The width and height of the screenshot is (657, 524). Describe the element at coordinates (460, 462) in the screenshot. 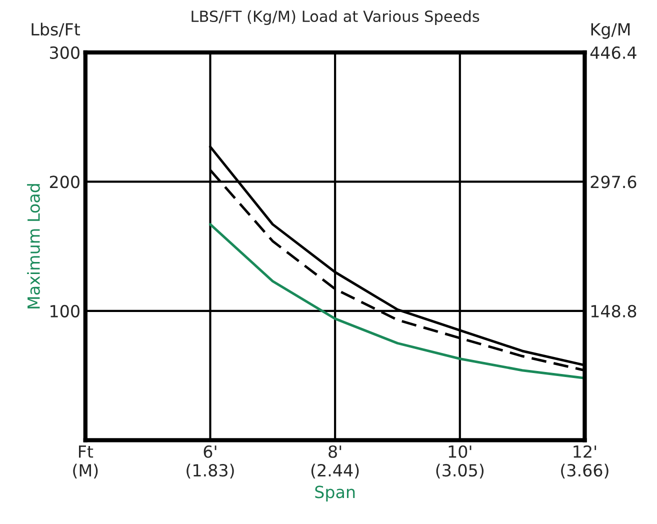

I see `x-tick-label: 10' (3.05)` at that location.